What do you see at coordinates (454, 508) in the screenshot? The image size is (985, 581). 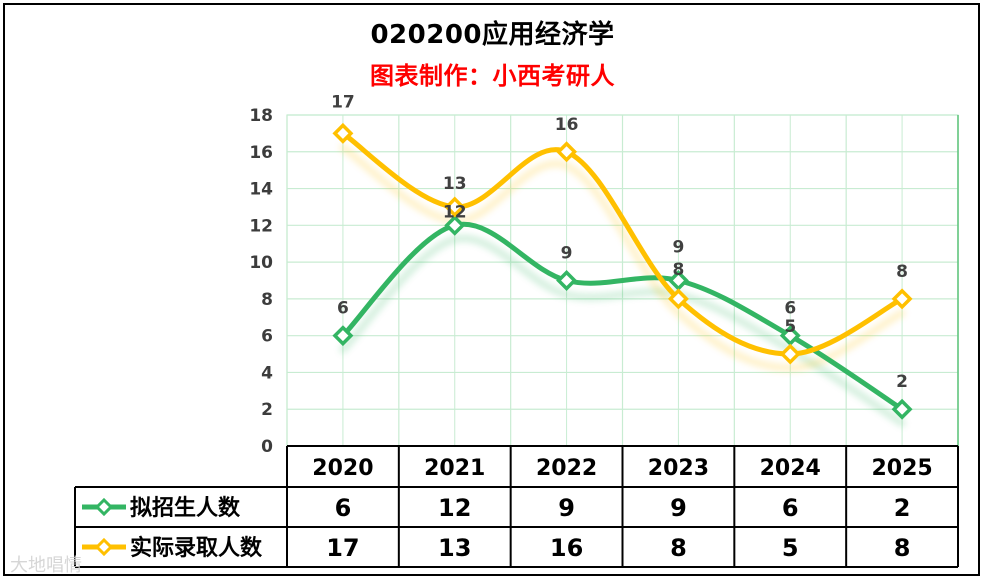 I see `table-cell-value: 12` at bounding box center [454, 508].